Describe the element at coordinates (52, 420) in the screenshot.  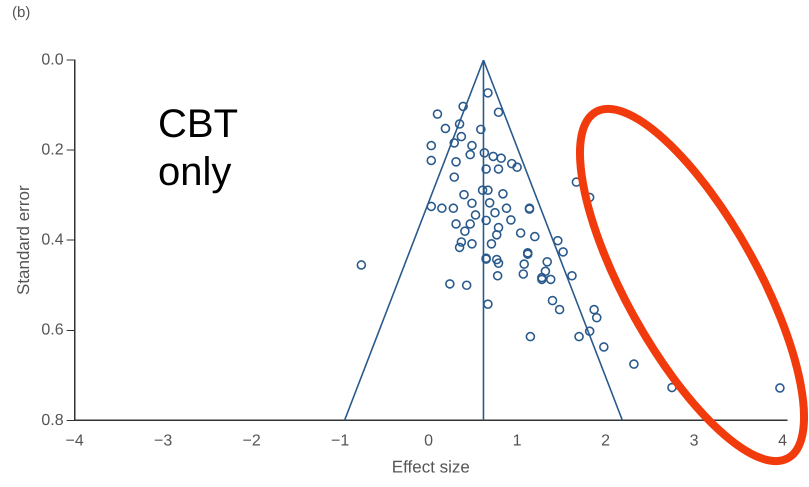
I see `y-tick-label: 0.8` at that location.